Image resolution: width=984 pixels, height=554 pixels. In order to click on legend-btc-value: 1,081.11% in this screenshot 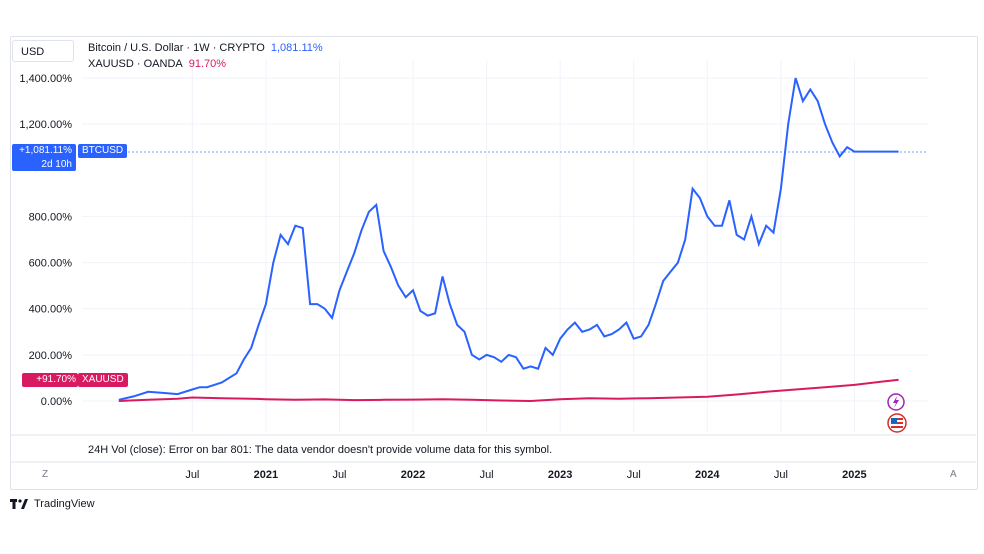, I will do `click(296, 48)`.